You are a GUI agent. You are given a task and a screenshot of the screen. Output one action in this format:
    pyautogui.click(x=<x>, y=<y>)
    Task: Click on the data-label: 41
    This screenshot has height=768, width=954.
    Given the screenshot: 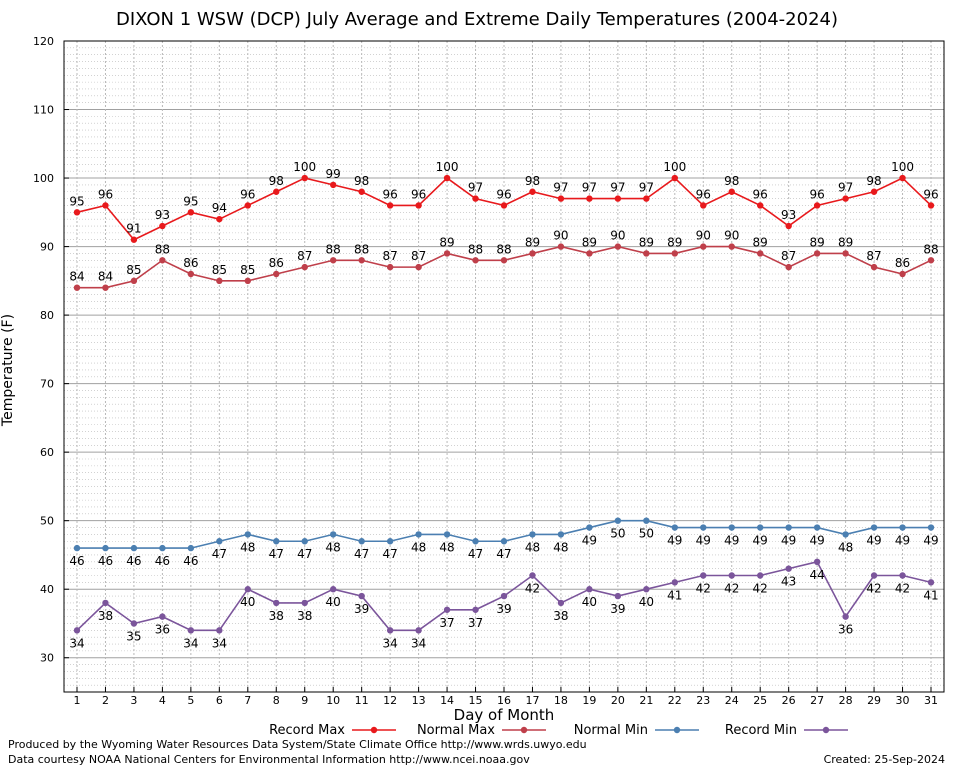 What is the action you would take?
    pyautogui.click(x=930, y=595)
    